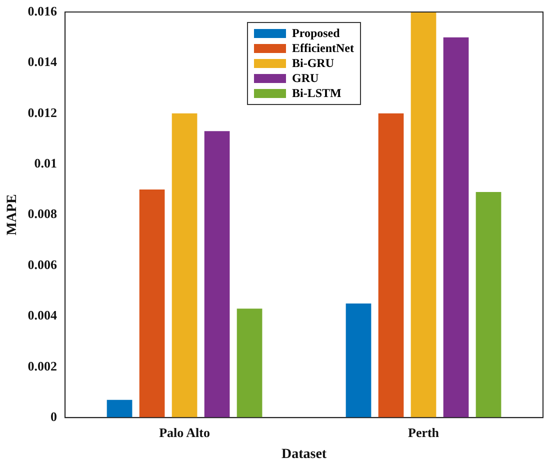 This screenshot has height=465, width=555. Describe the element at coordinates (305, 78) in the screenshot. I see `legend-label: GRU` at that location.